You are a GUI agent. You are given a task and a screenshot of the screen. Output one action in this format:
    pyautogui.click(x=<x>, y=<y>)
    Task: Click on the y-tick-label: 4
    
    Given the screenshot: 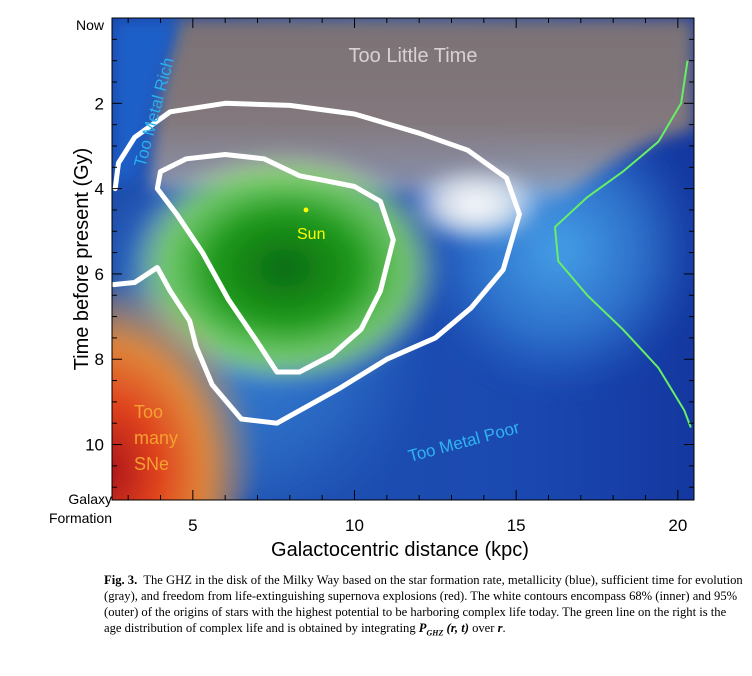 What is the action you would take?
    pyautogui.click(x=99, y=189)
    